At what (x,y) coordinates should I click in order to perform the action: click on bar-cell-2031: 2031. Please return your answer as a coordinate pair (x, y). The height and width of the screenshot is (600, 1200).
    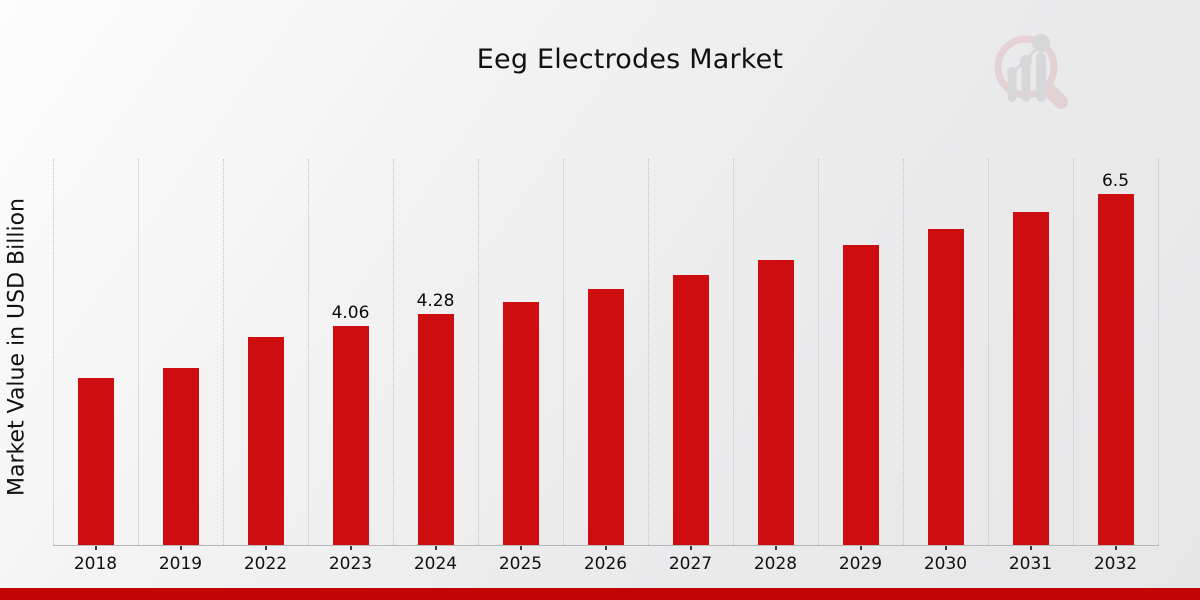
    Looking at the image, I should click on (1030, 366).